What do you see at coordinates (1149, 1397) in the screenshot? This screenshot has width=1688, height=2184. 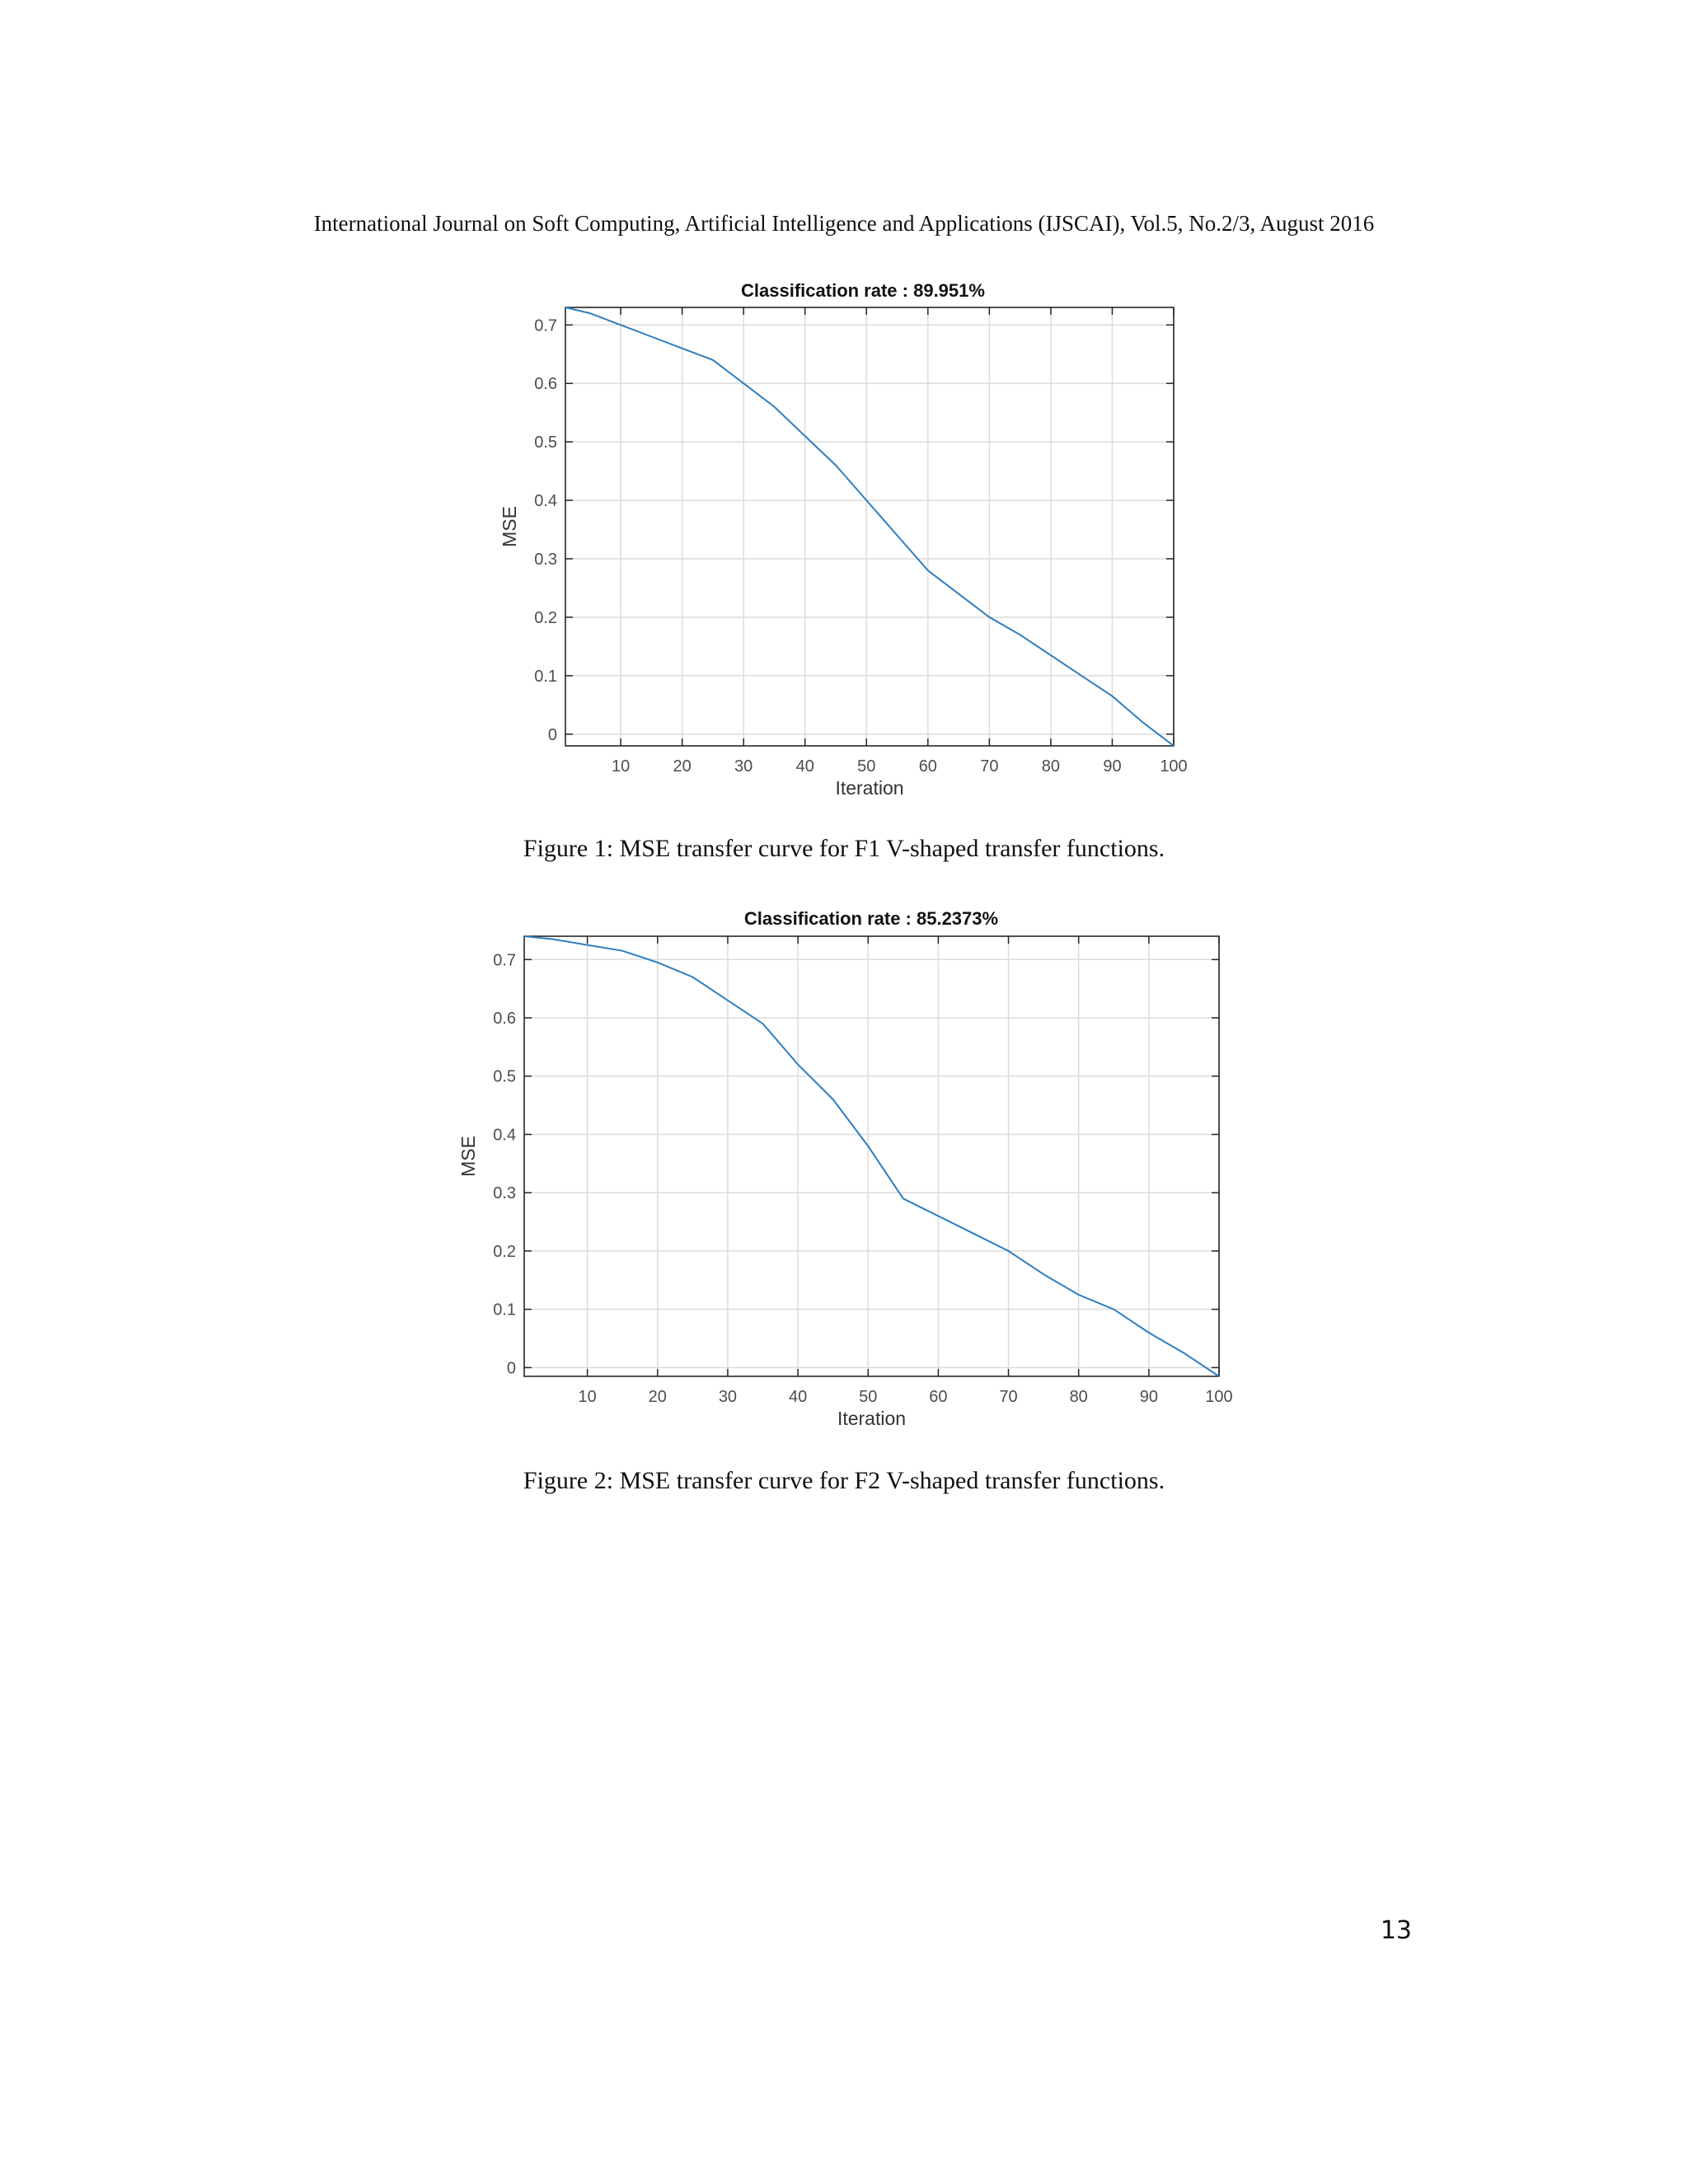 I see `chart-2-x-tick-label: 90` at bounding box center [1149, 1397].